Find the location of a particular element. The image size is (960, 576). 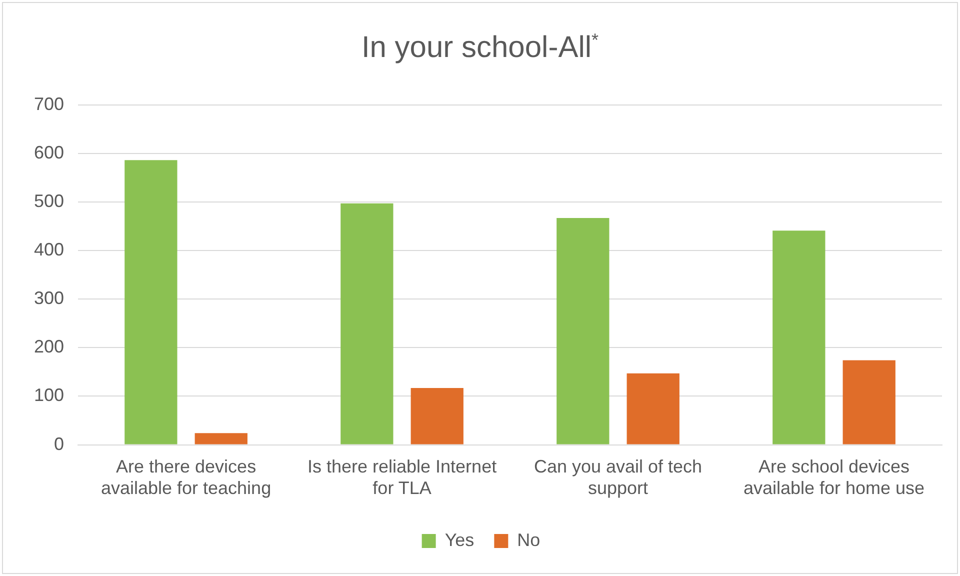

x-tick-label: Is there reliable Internet for TLA is located at coordinates (402, 477).